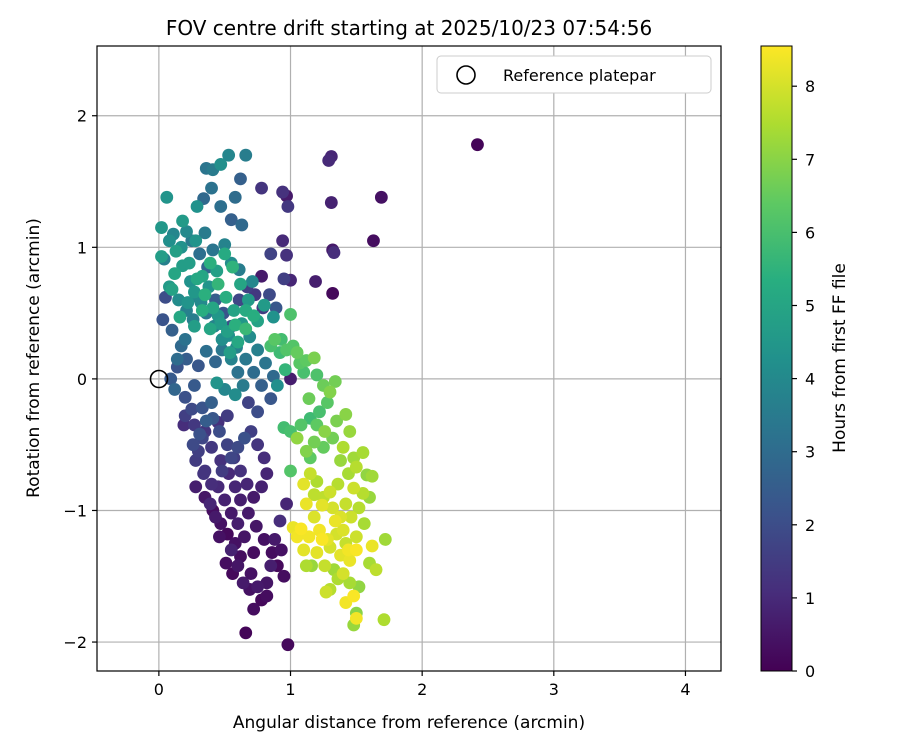  I want to click on colorbar-tick-label: 4, so click(810, 379).